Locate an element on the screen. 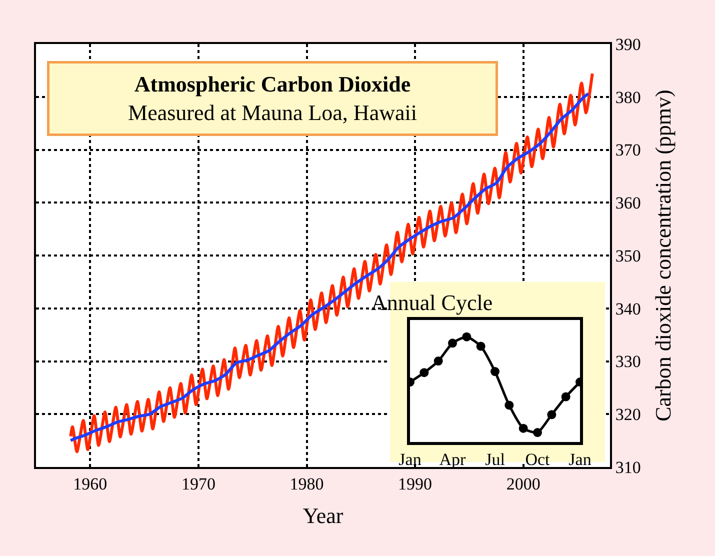 The image size is (715, 556). x-tick-label: Jul is located at coordinates (495, 460).